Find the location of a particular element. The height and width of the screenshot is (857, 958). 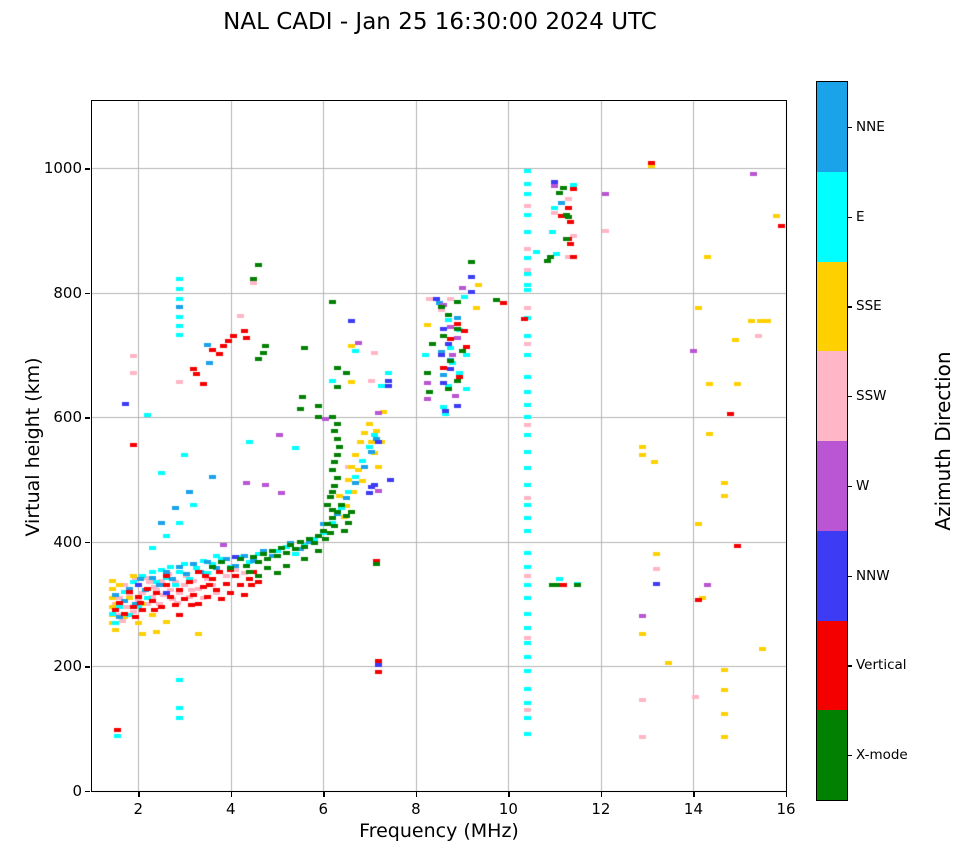

y-tick-label: 1000 is located at coordinates (62, 168).